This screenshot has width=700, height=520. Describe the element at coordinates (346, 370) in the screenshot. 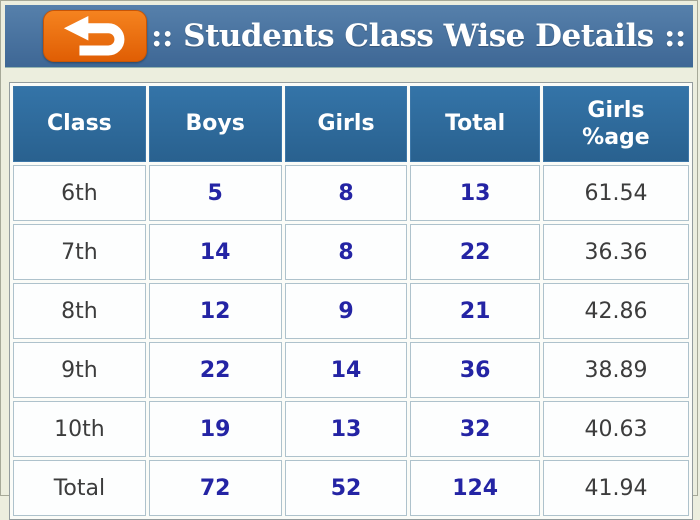

I see `cell-girls: 14` at that location.